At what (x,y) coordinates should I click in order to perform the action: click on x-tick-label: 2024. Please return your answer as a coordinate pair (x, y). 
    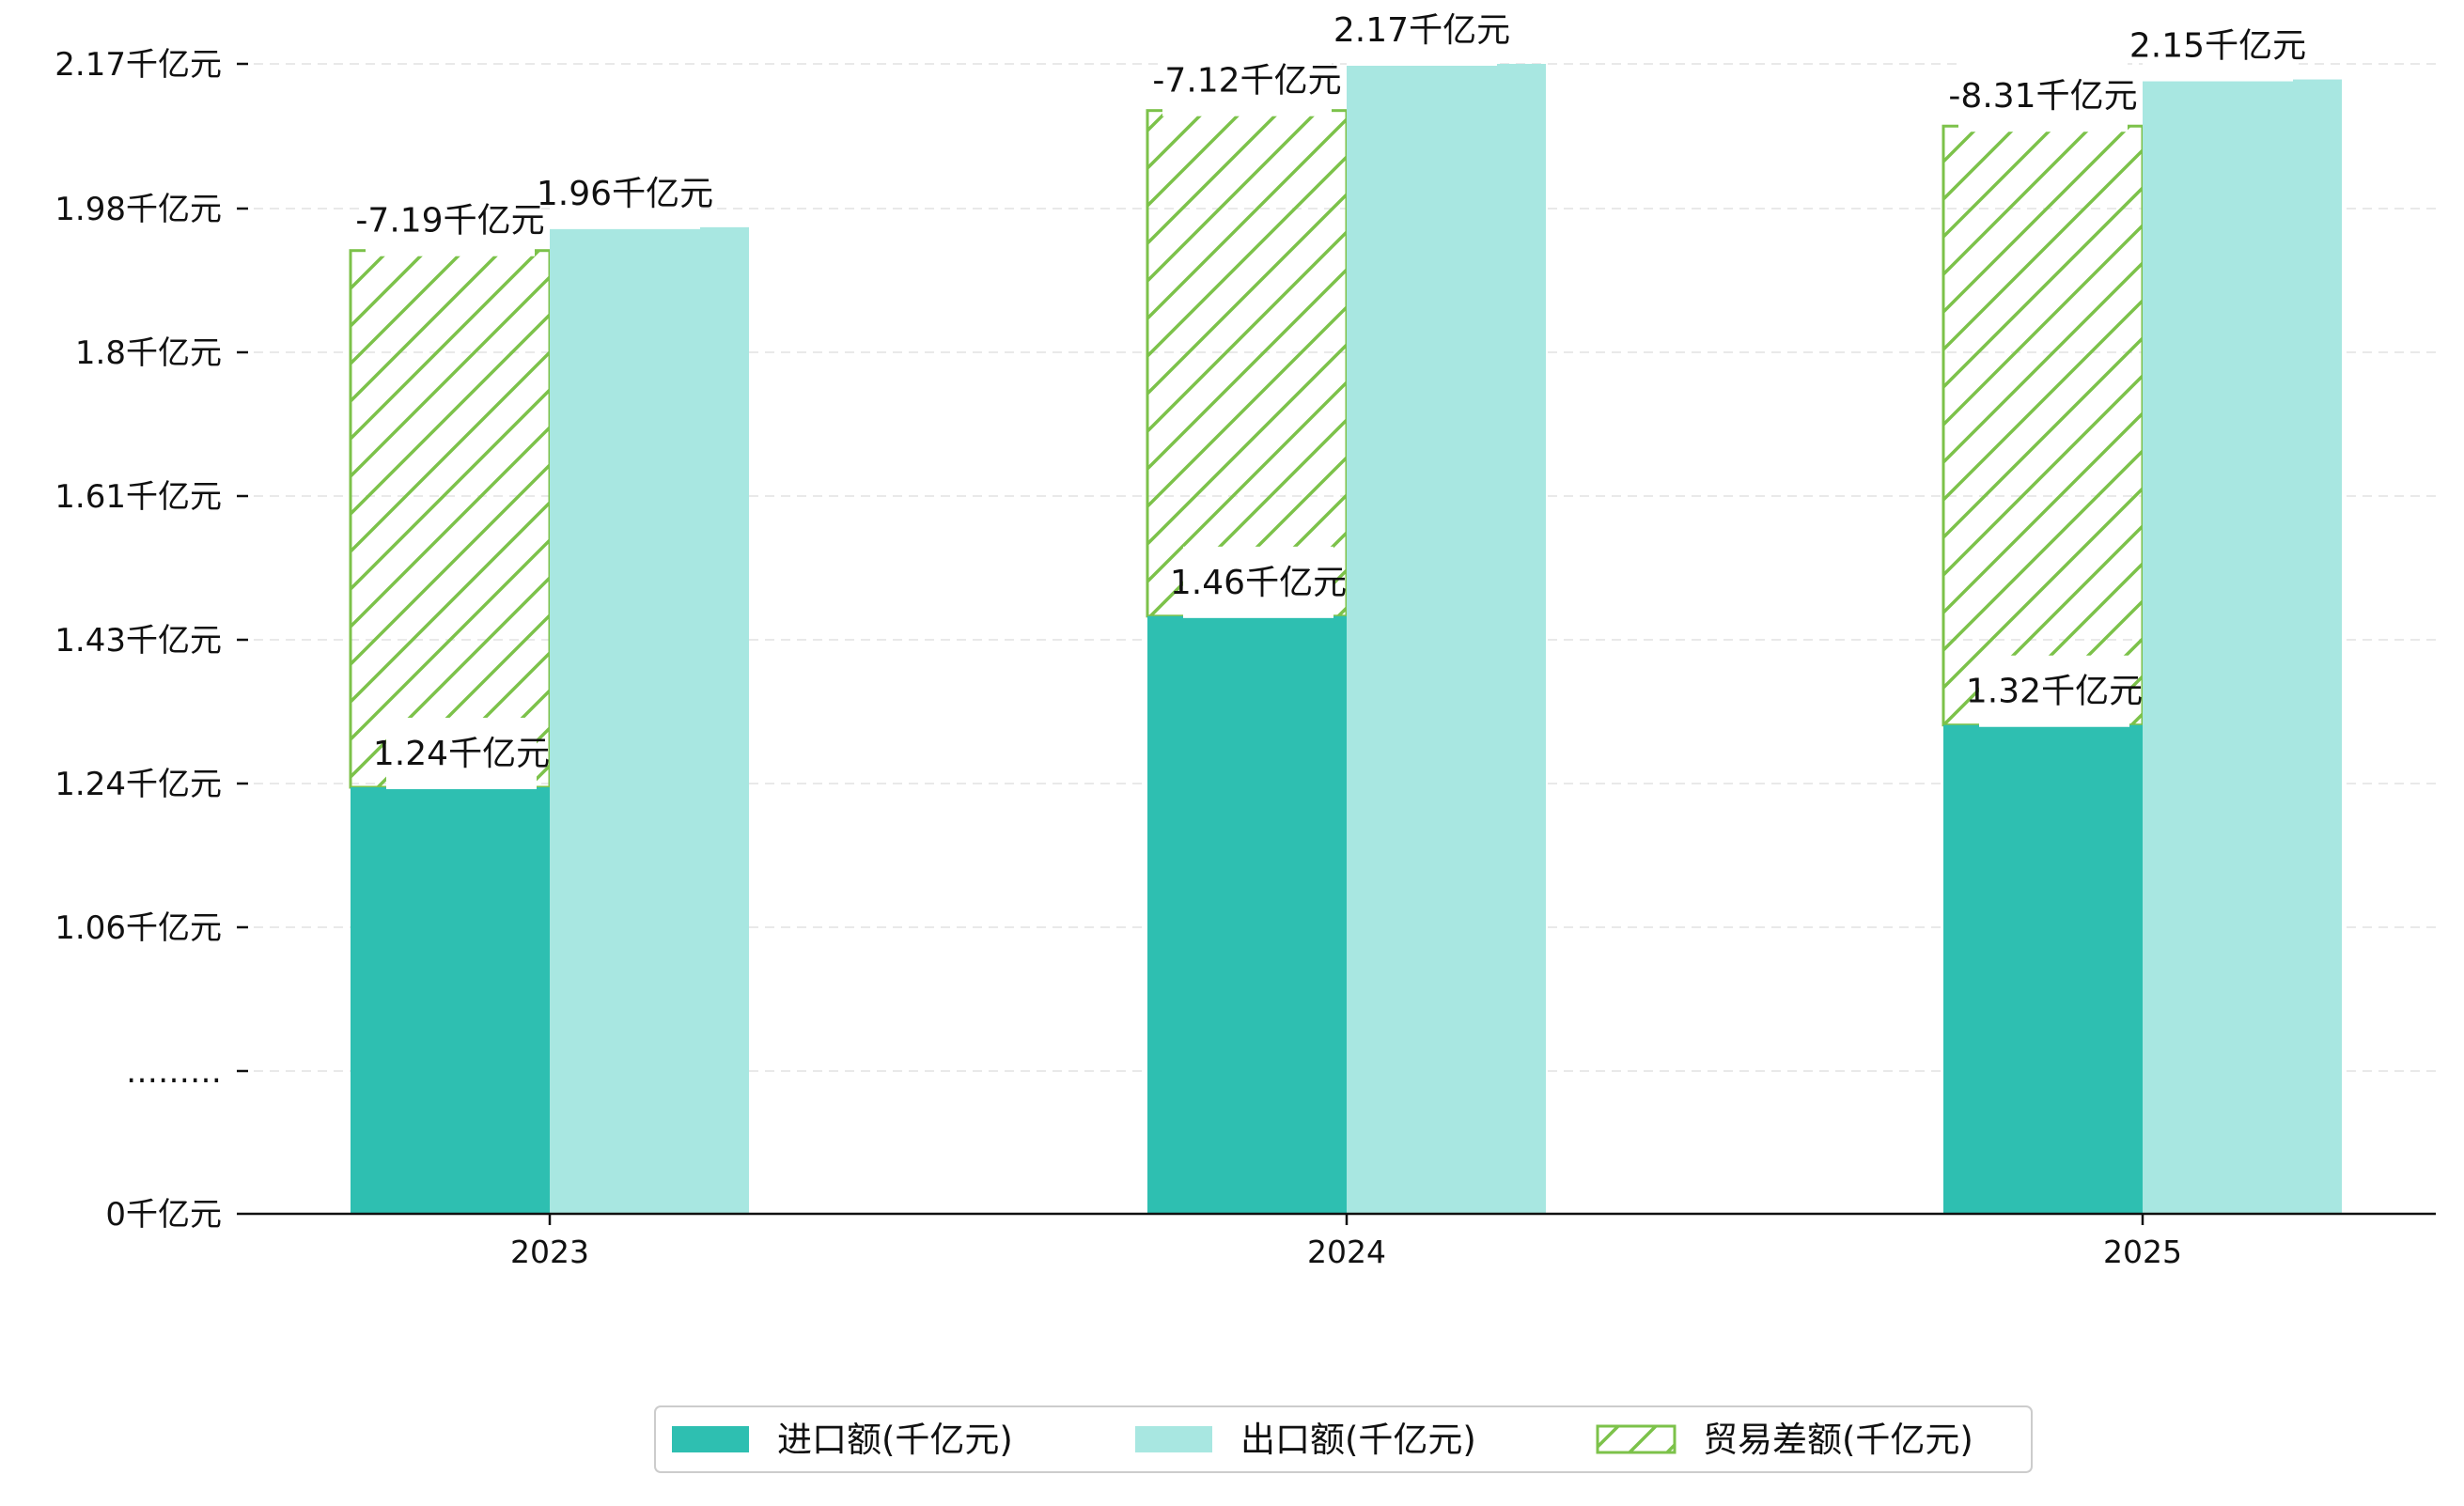
    Looking at the image, I should click on (1346, 1252).